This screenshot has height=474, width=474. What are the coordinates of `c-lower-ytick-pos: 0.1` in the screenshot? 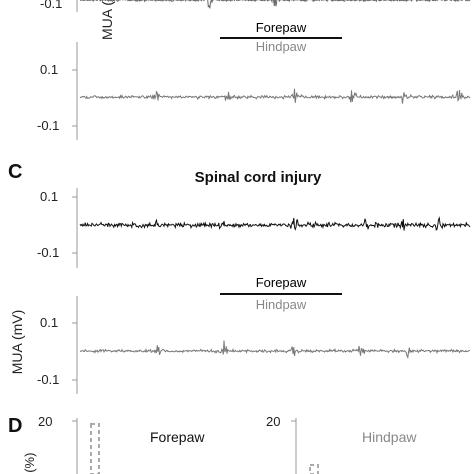 It's located at (49, 322).